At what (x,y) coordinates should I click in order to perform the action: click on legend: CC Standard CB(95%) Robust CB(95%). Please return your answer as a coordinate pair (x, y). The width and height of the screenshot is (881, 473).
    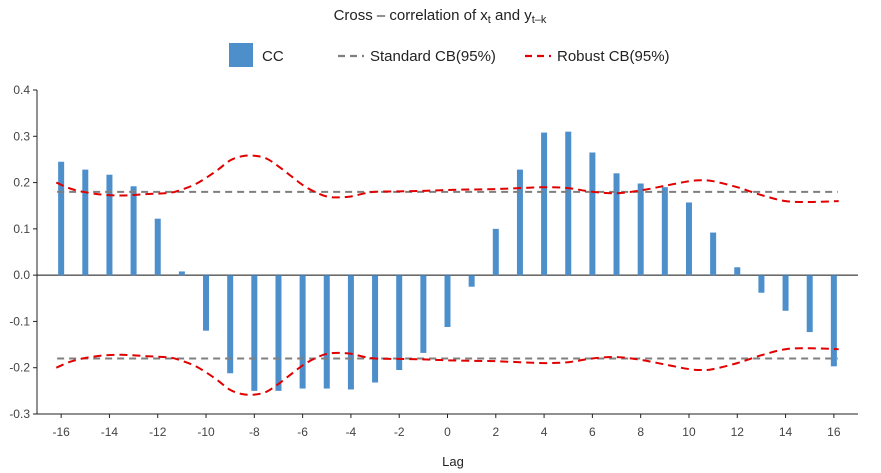
    Looking at the image, I should click on (449, 55).